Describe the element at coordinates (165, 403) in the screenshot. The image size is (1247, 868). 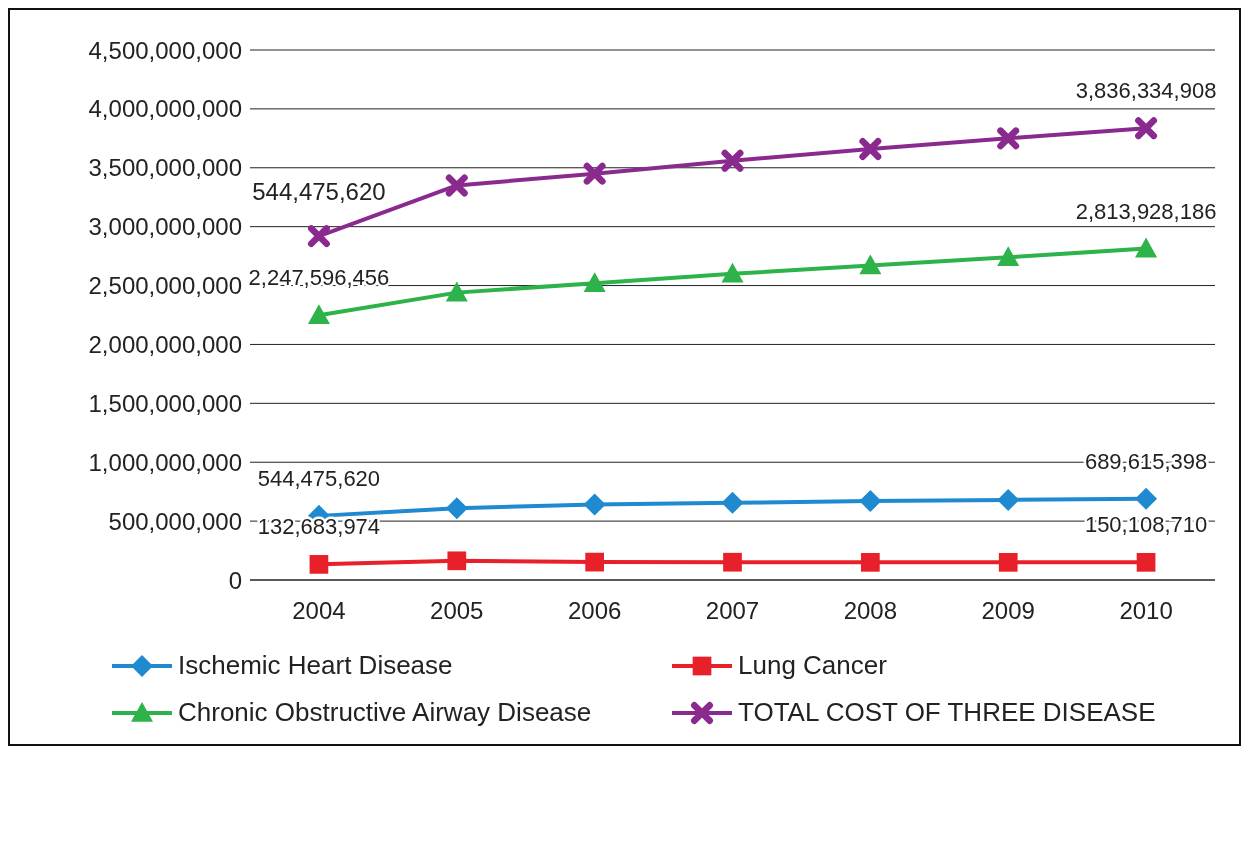
I see `y-tick-label: 1,500,000,000` at that location.